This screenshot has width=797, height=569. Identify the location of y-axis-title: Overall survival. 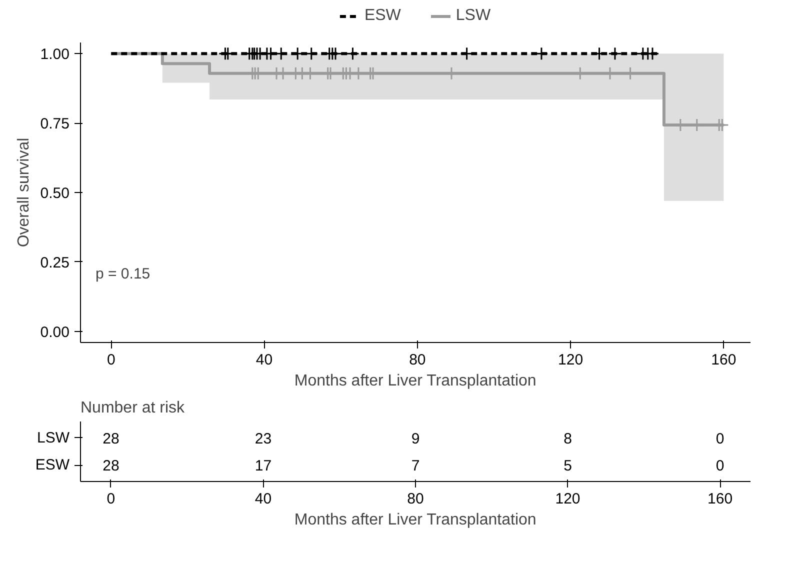
(23, 193).